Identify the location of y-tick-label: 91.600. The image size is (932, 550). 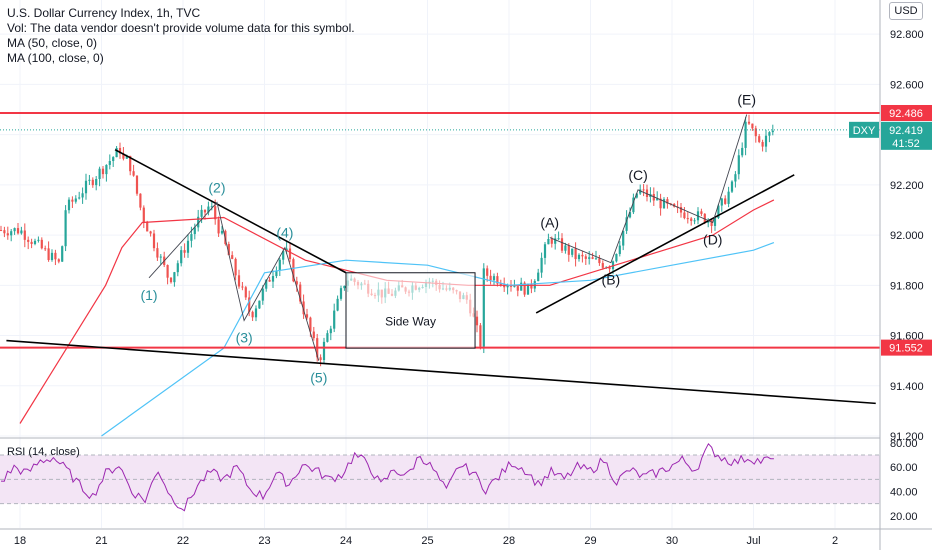
(907, 337).